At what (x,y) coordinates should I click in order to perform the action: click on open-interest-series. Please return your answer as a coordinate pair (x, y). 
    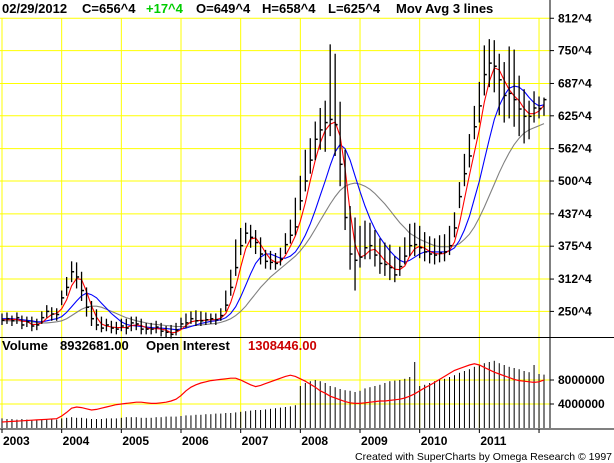
    Looking at the image, I should click on (273, 393).